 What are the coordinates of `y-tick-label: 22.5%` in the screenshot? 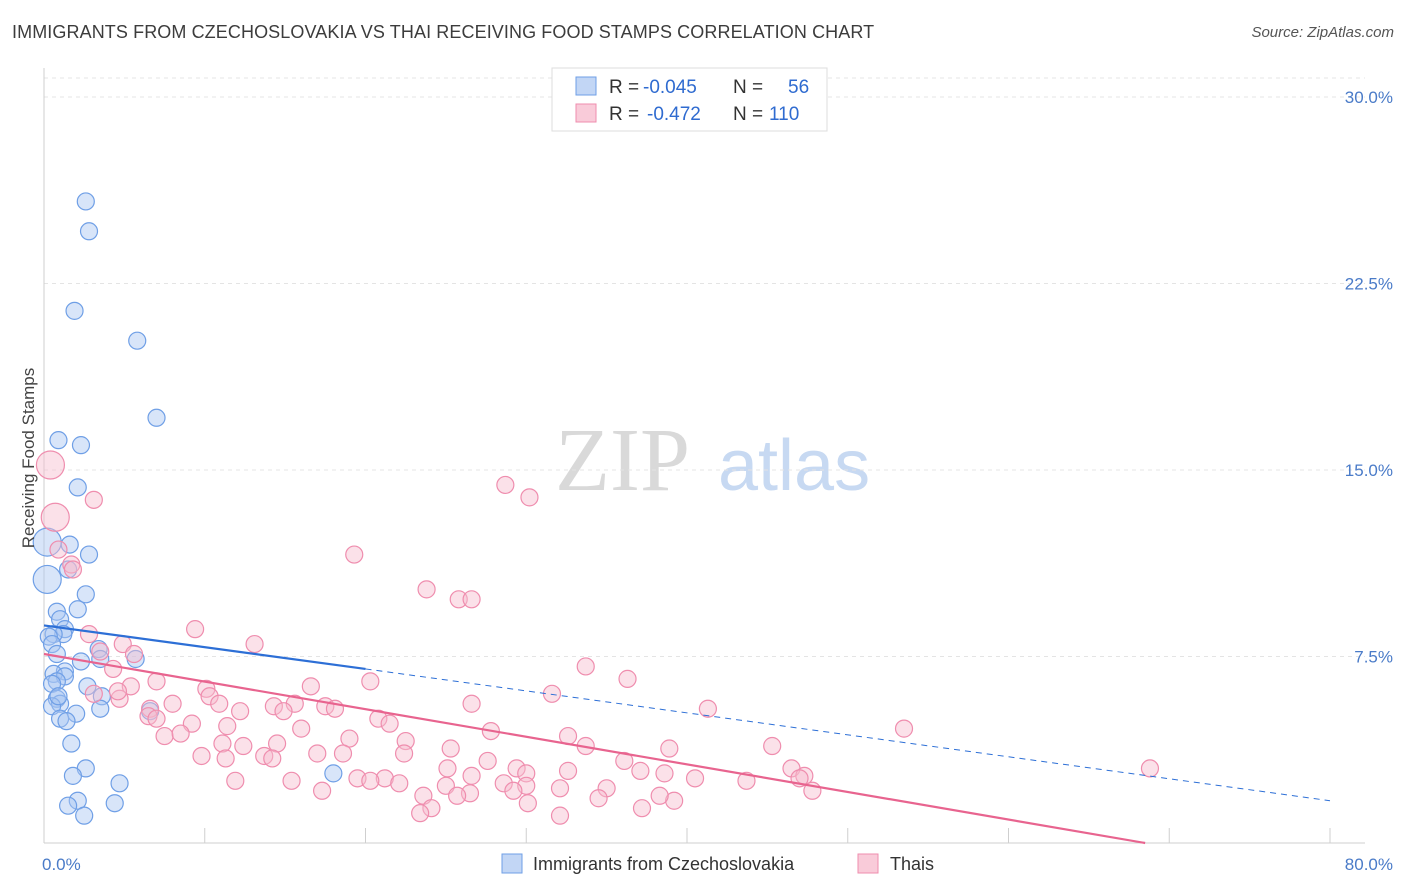 It's located at (1369, 284).